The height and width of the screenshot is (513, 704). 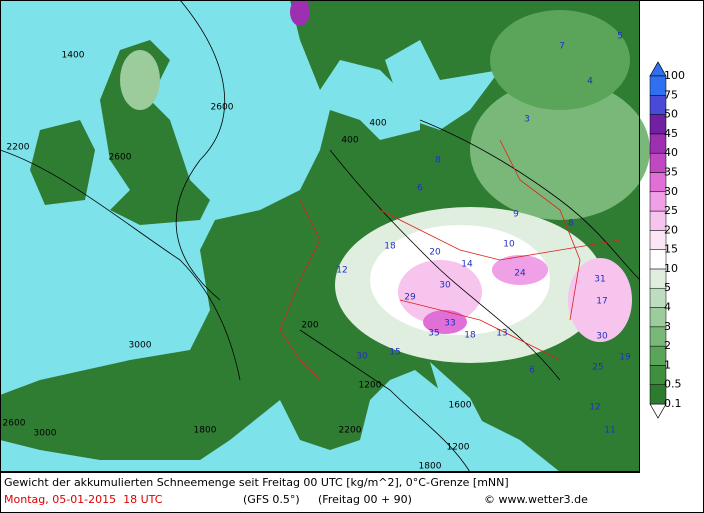 What do you see at coordinates (62, 162) in the screenshot?
I see `ireland` at bounding box center [62, 162].